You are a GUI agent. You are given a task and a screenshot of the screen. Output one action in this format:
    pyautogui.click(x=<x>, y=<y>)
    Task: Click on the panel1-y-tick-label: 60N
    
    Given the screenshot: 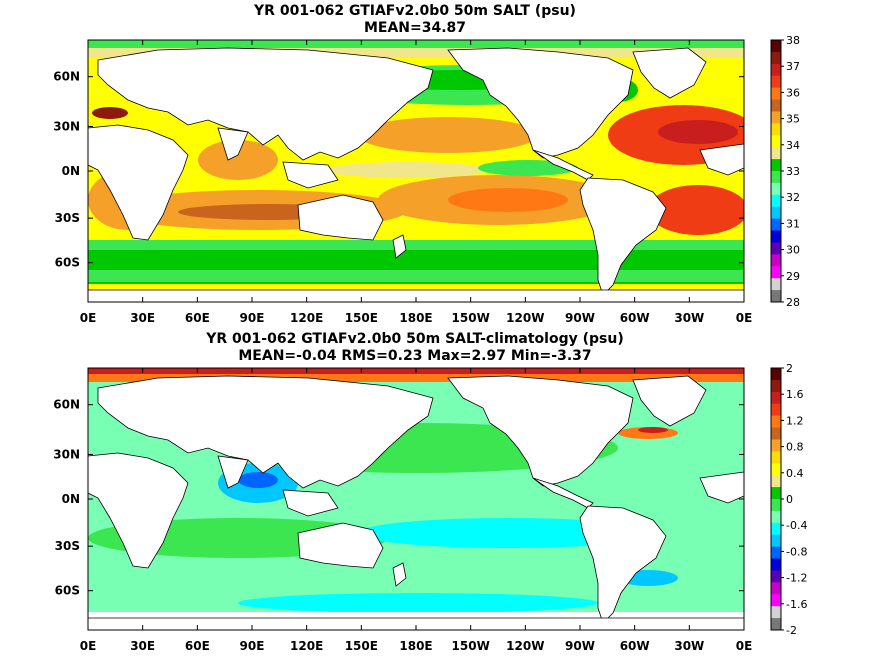 What is the action you would take?
    pyautogui.click(x=66, y=77)
    